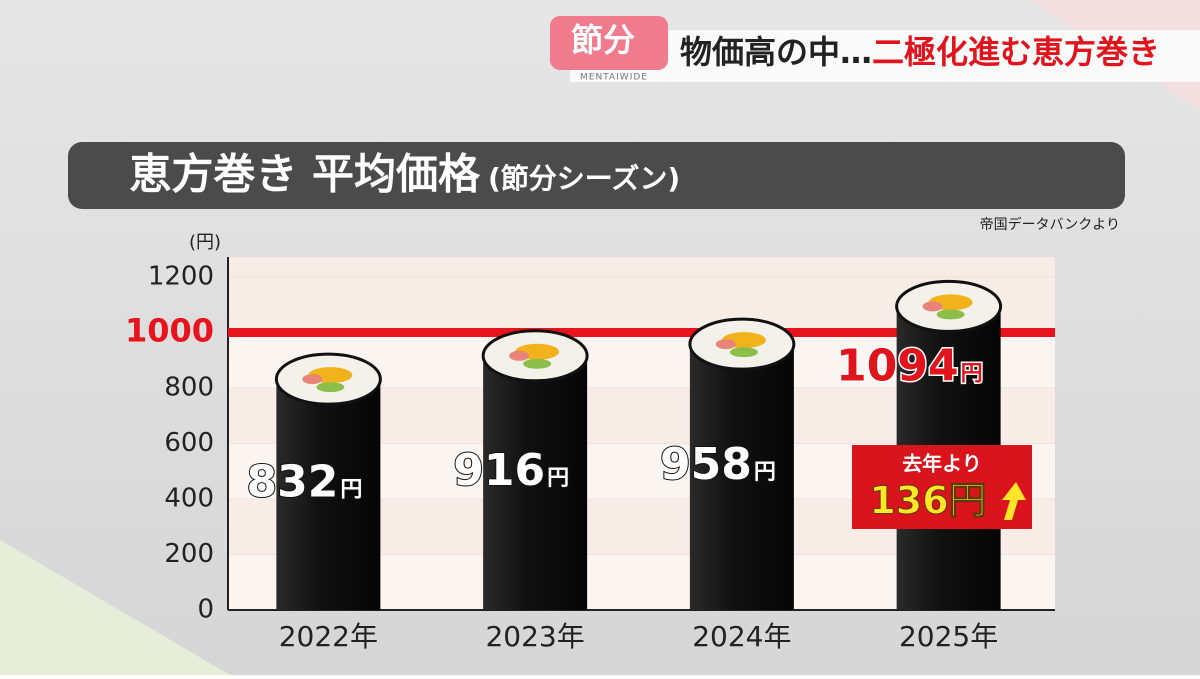  I want to click on chart-subtitle: (節分シーズン), so click(584, 178).